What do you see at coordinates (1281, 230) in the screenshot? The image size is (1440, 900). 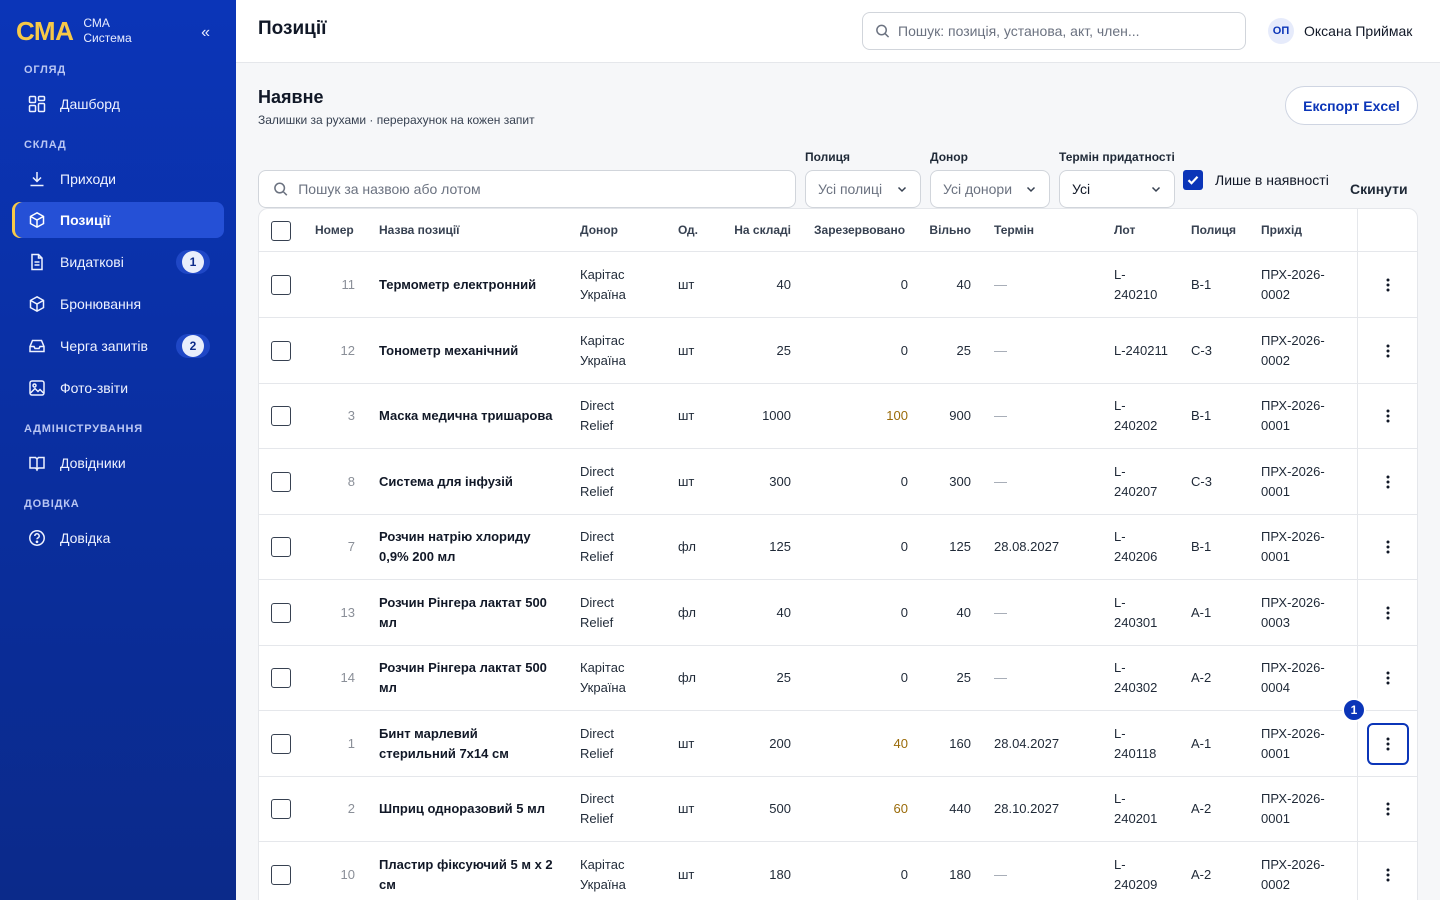 I see `column-header: Прихід` at bounding box center [1281, 230].